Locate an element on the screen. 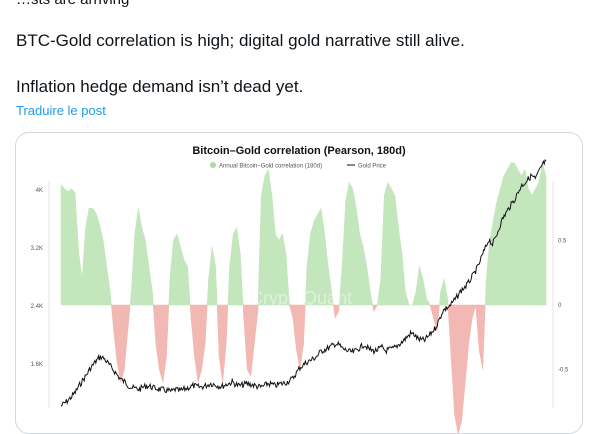 This screenshot has height=434, width=592. clipped-previous-line: …sts are arriving is located at coordinates (72, 4).